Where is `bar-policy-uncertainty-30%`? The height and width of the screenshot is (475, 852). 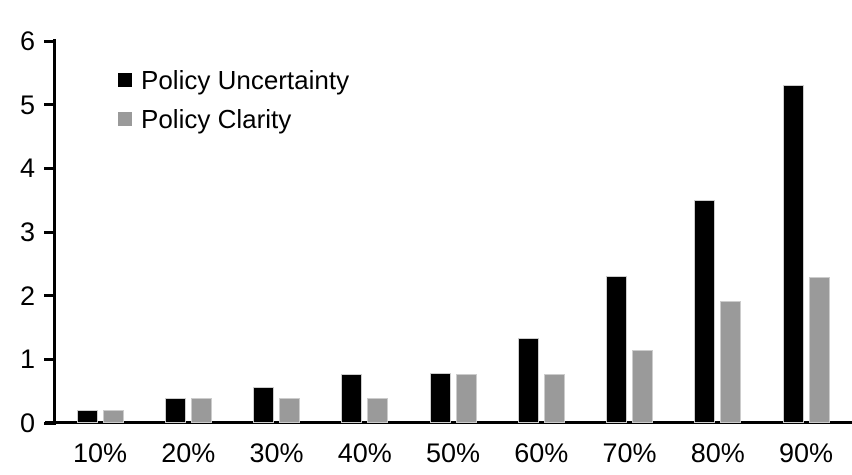
bar-policy-uncertainty-30% is located at coordinates (263, 405).